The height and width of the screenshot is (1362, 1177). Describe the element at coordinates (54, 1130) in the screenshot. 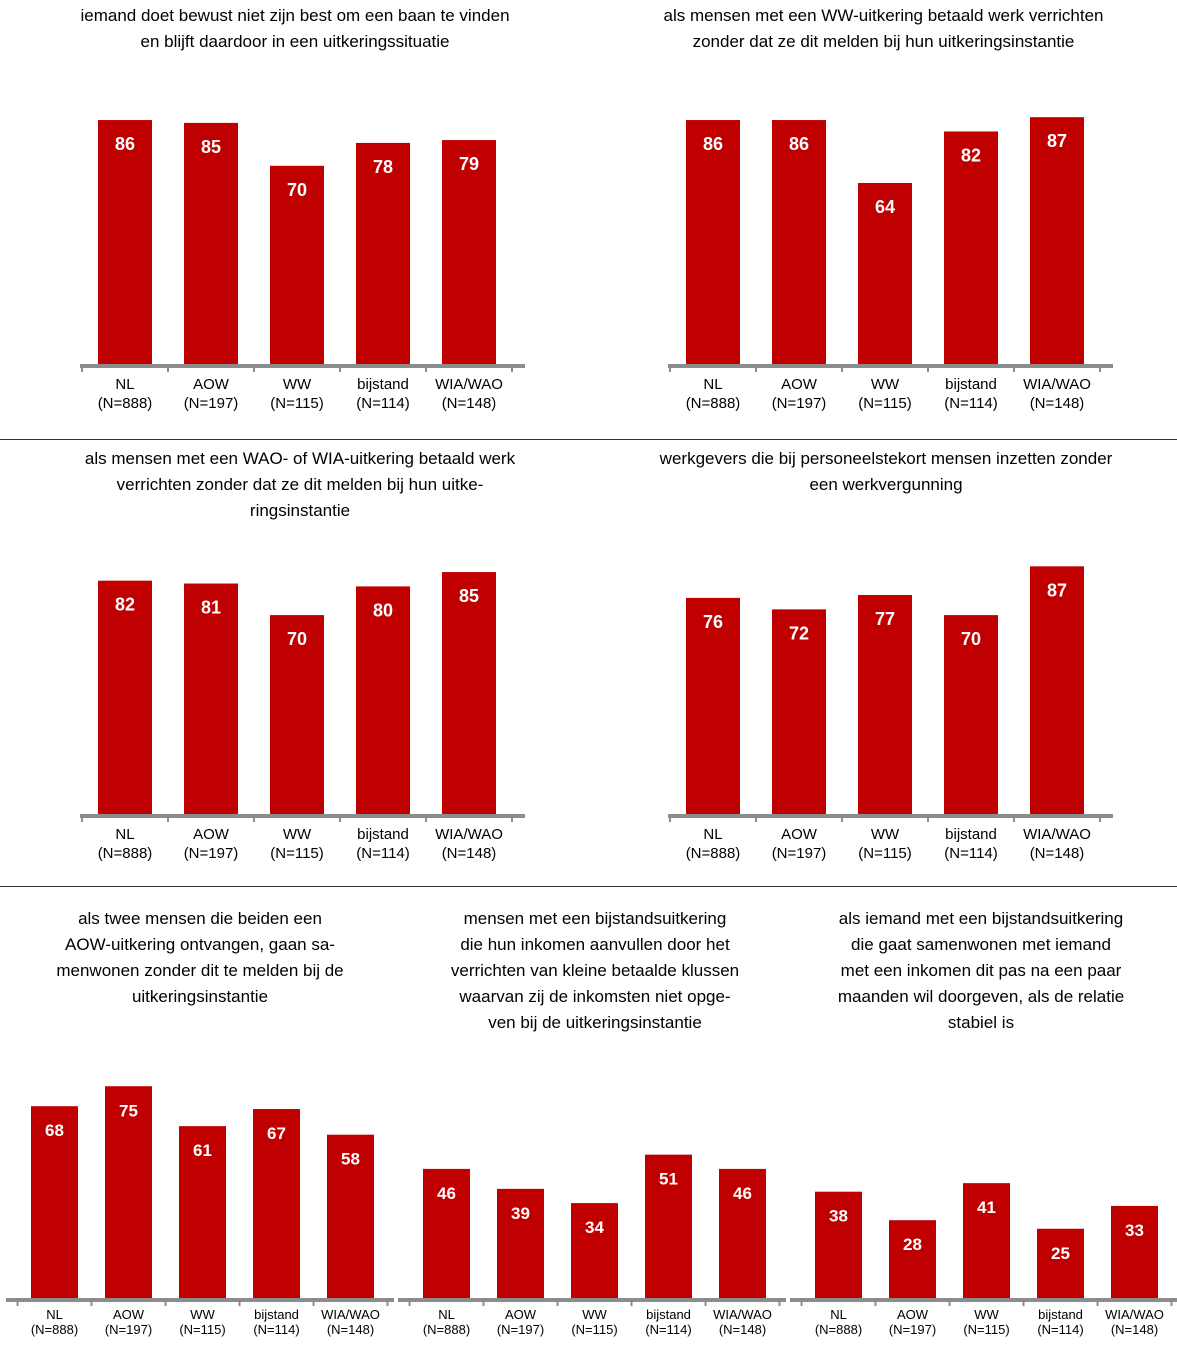

I see `bar-value-label: 68` at that location.